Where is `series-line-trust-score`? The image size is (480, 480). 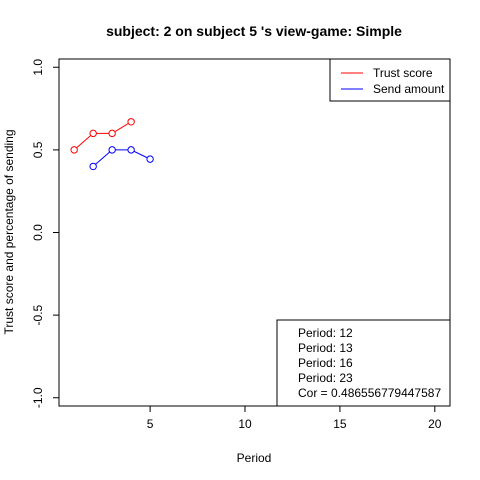
series-line-trust-score is located at coordinates (102, 136).